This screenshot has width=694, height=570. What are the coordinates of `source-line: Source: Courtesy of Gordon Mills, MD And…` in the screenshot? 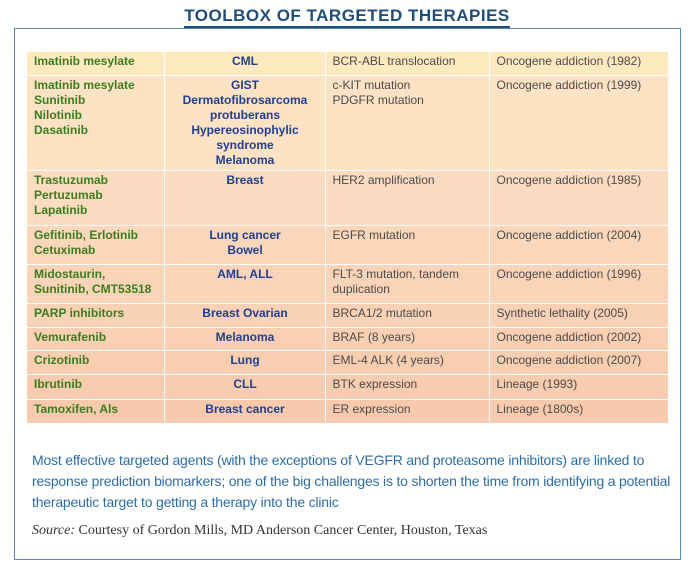 It's located at (352, 531).